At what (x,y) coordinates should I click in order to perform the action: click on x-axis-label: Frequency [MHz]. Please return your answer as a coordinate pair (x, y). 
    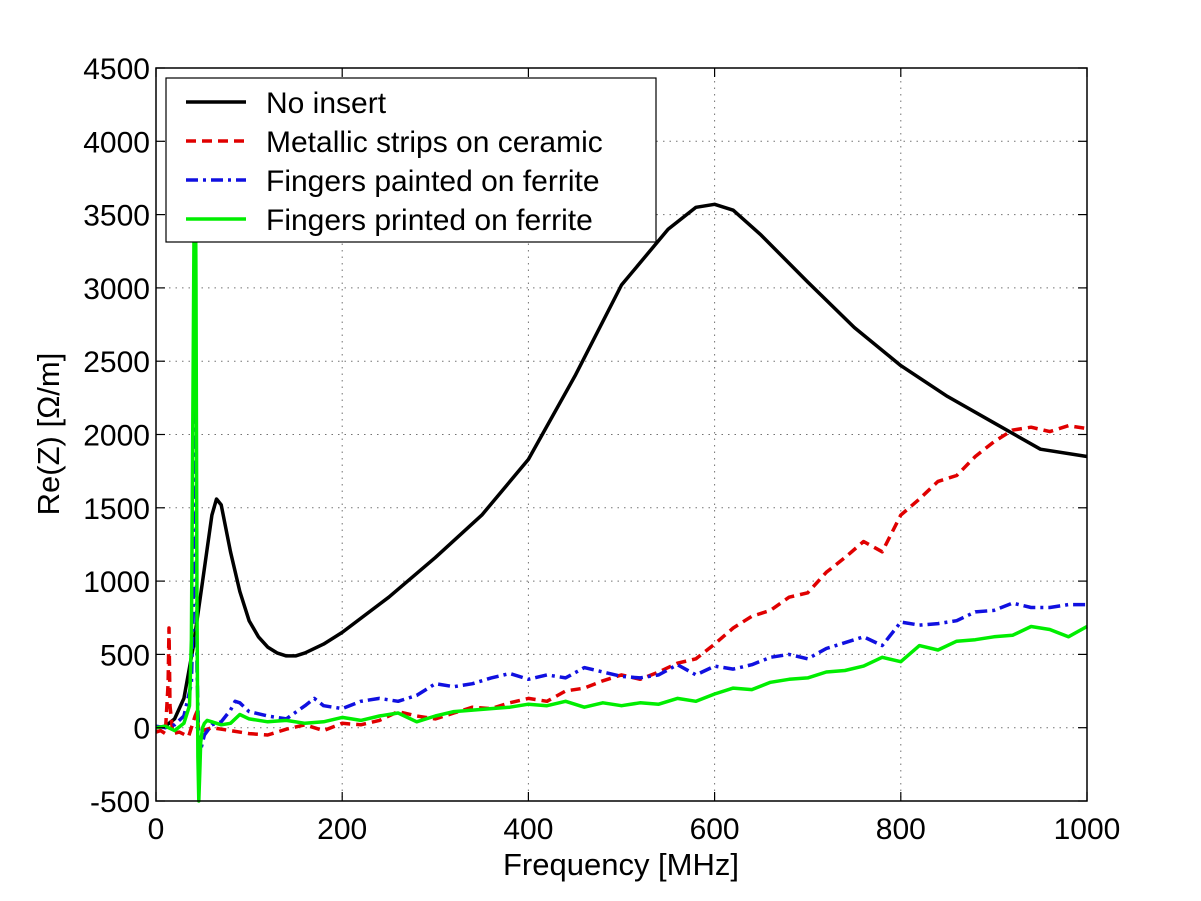
    Looking at the image, I should click on (621, 864).